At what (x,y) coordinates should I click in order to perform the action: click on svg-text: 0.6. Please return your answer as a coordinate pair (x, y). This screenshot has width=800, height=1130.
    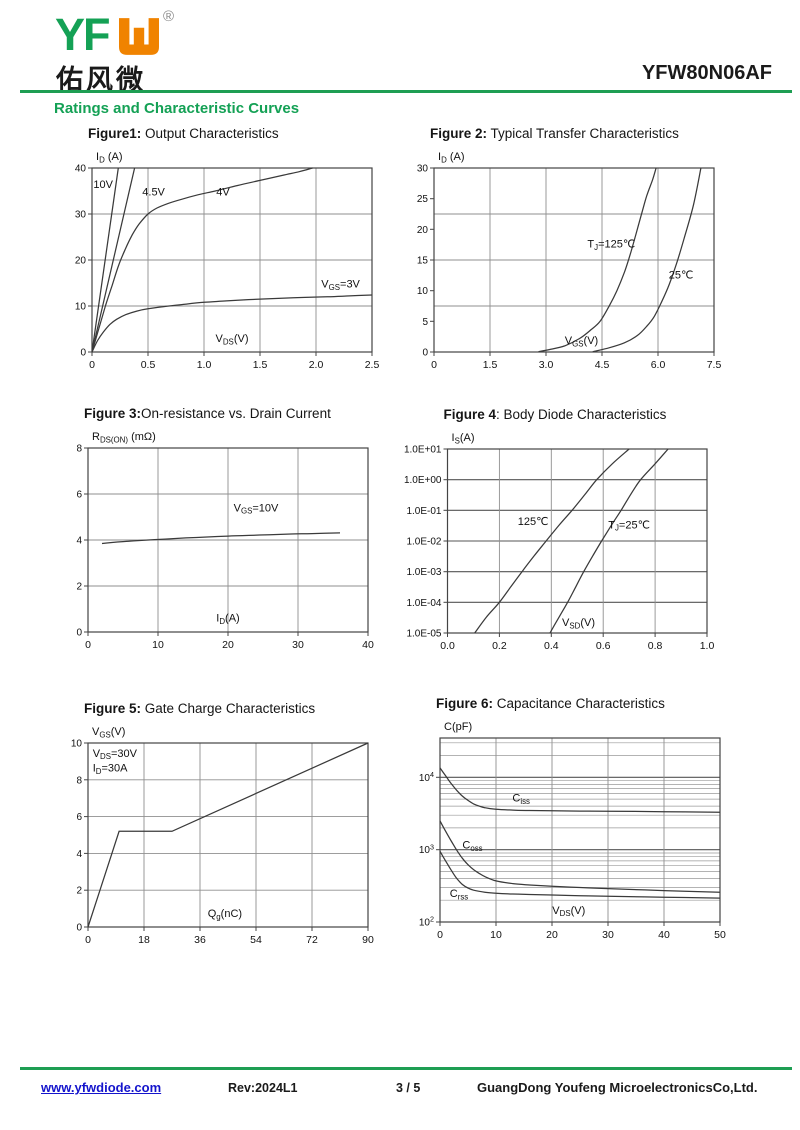
    Looking at the image, I should click on (603, 646).